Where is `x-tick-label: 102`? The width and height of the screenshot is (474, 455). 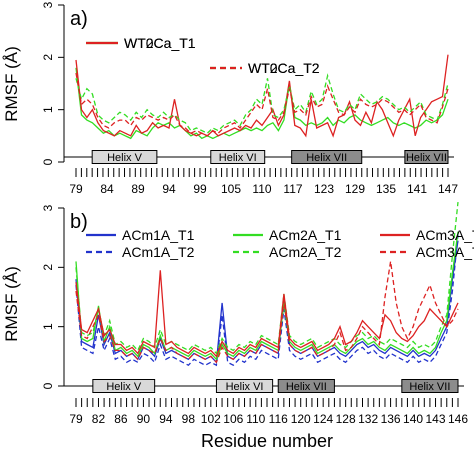 x-tick-label: 102 is located at coordinates (211, 419).